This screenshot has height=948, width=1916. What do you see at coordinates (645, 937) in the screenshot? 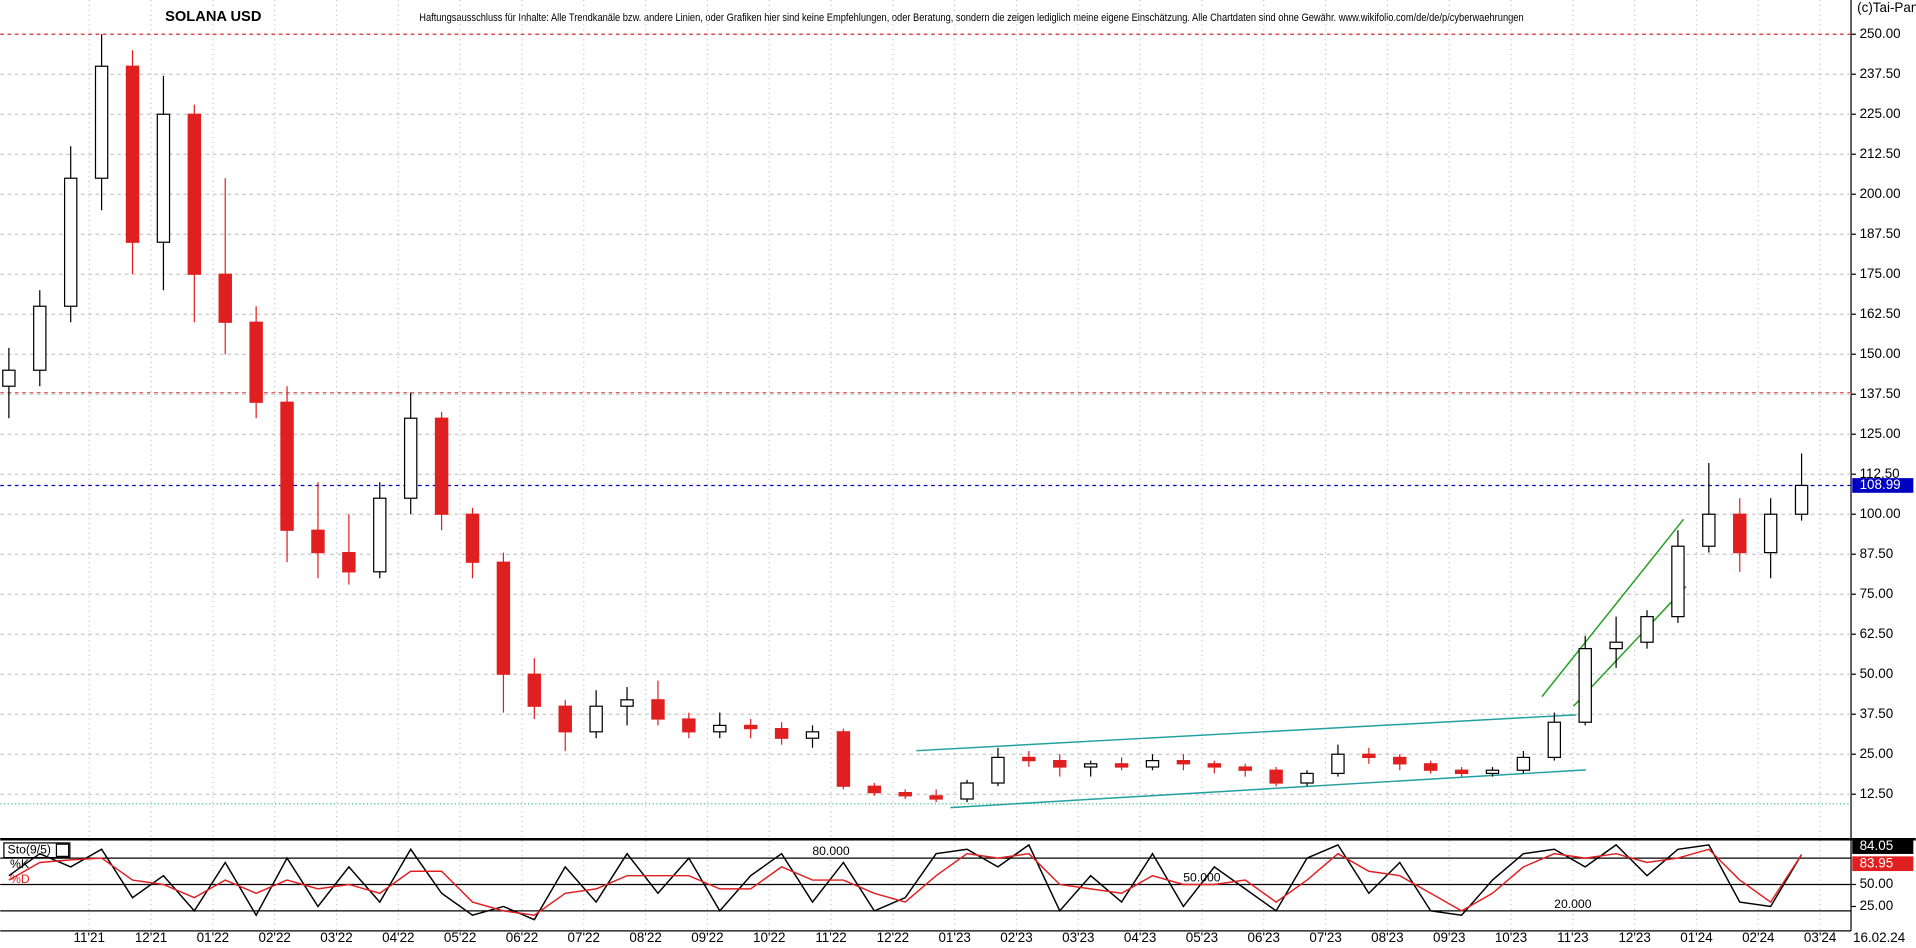
I see `x-tick-label: 08'22` at bounding box center [645, 937].